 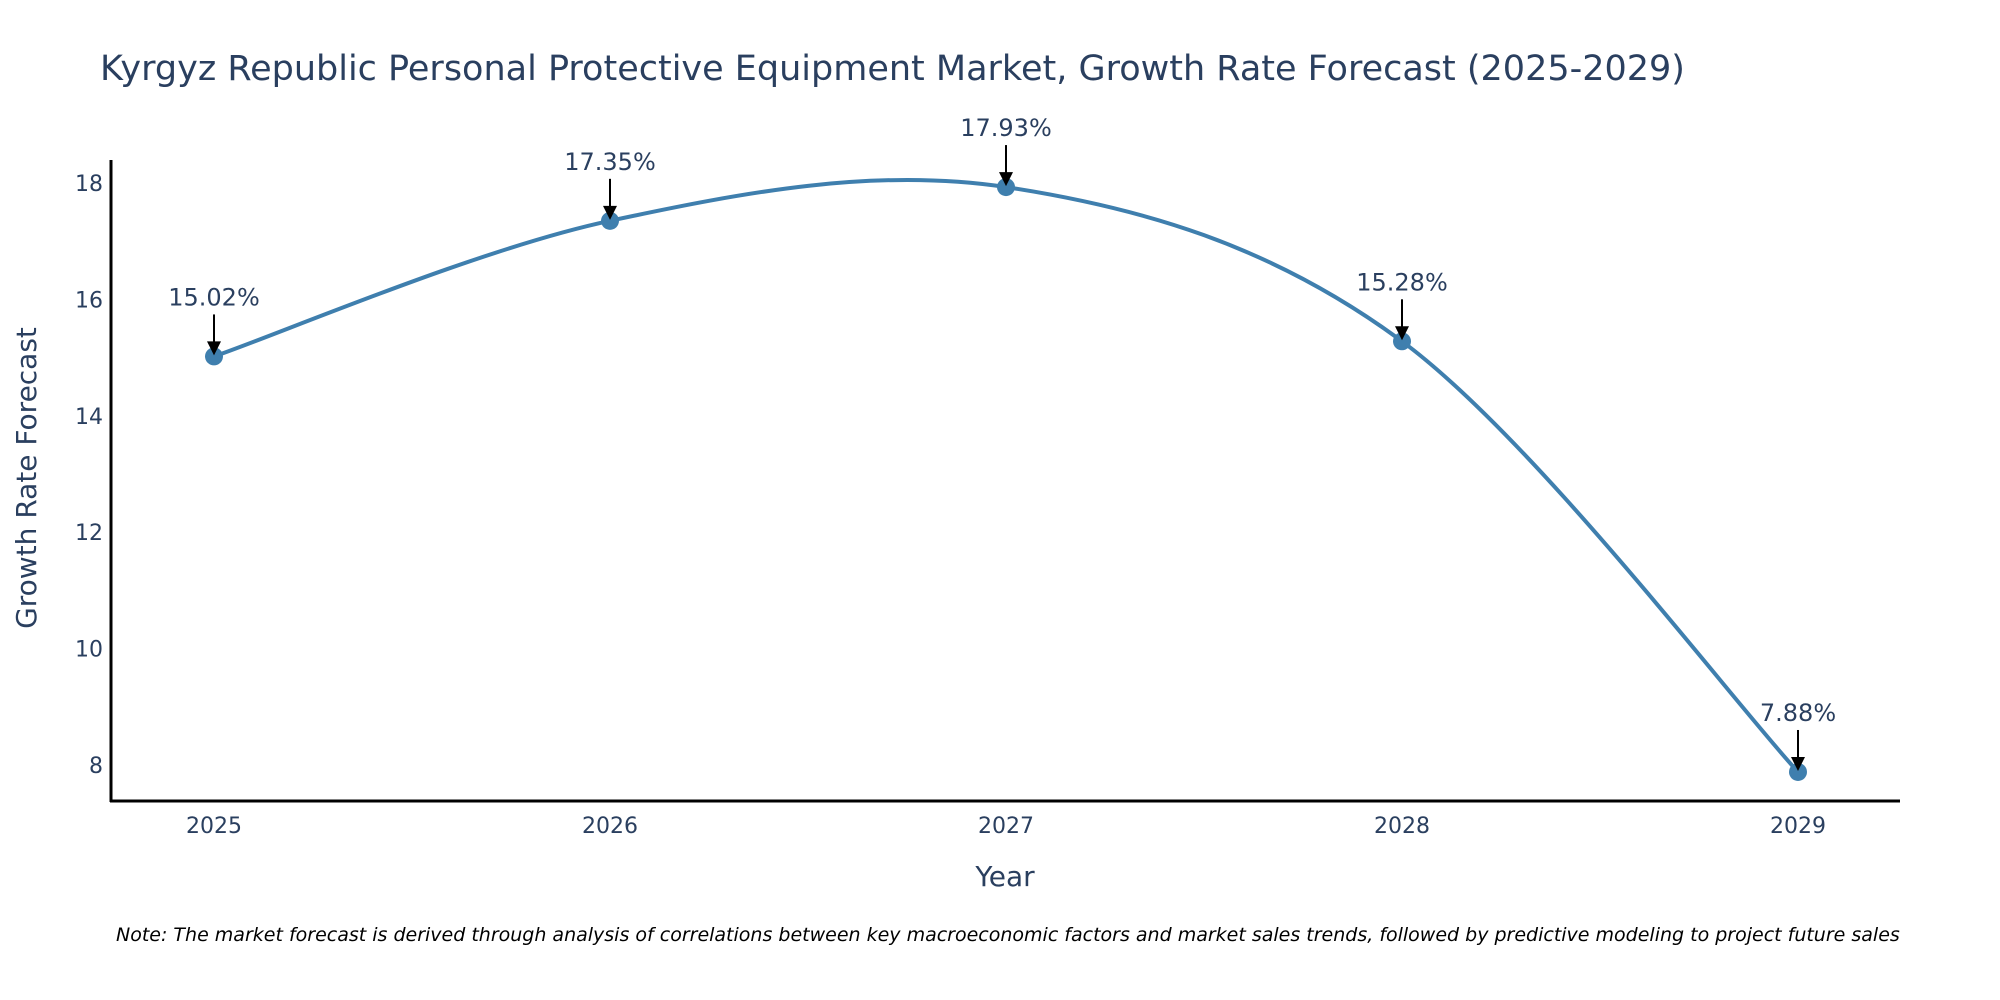 I want to click on x-tick-label: 2029, so click(x=1798, y=826).